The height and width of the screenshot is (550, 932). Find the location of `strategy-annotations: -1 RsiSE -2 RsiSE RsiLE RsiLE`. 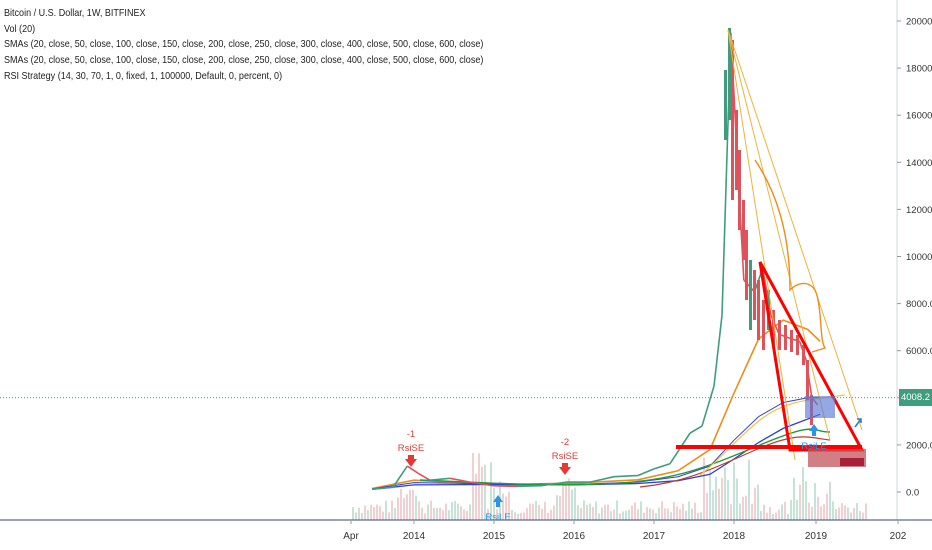

strategy-annotations: -1 RsiSE -2 RsiSE RsiLE RsiLE is located at coordinates (612, 473).